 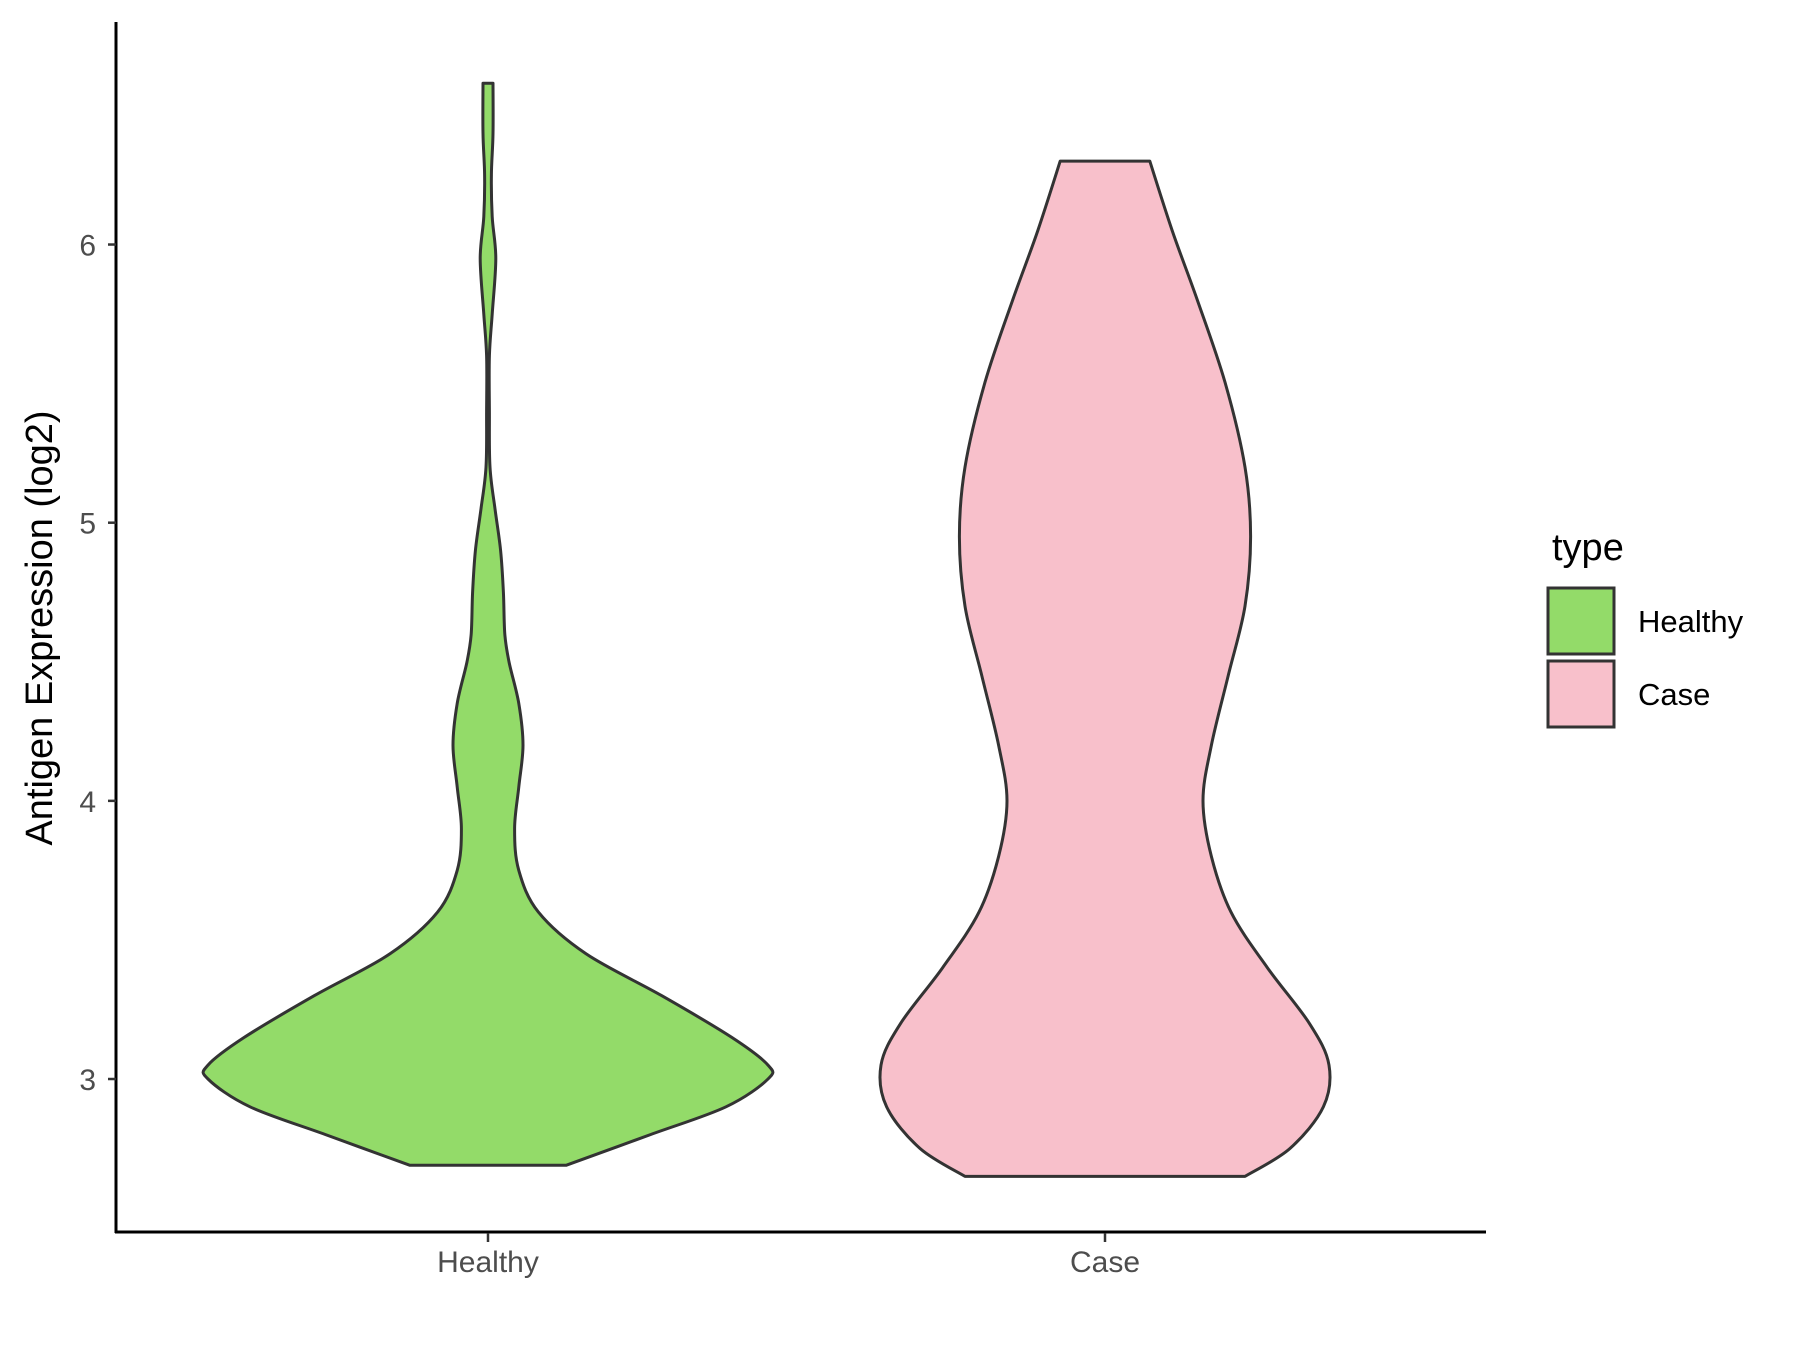 What do you see at coordinates (788, 1256) in the screenshot?
I see `x-ticks: Healthy Case` at bounding box center [788, 1256].